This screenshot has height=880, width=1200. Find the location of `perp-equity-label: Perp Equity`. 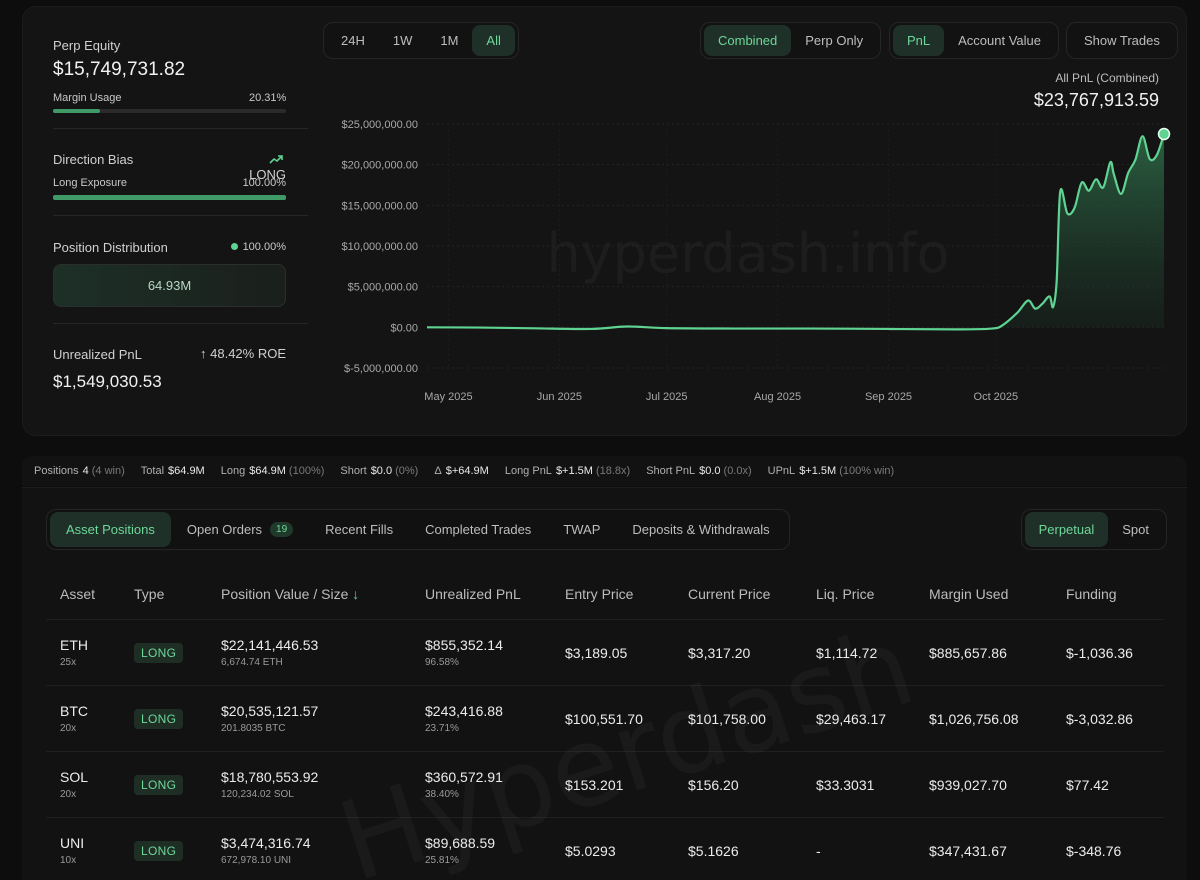

perp-equity-label: Perp Equity is located at coordinates (87, 45).